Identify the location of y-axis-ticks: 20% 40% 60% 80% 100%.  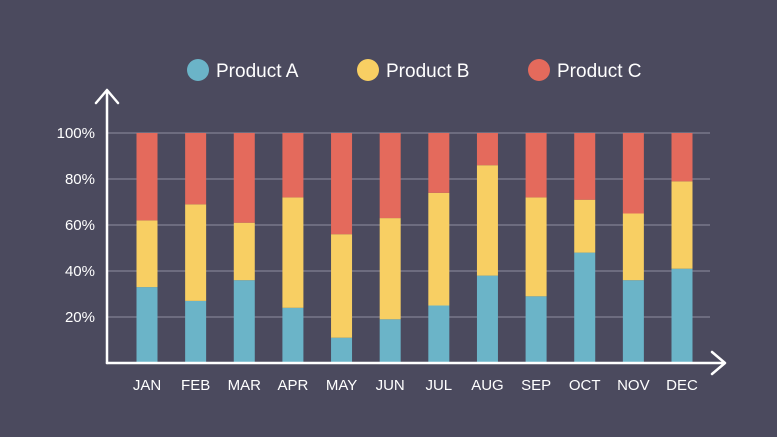
(76, 225).